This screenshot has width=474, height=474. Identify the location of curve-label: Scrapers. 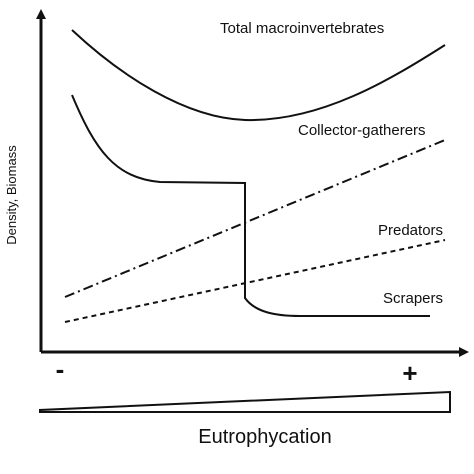
(413, 298).